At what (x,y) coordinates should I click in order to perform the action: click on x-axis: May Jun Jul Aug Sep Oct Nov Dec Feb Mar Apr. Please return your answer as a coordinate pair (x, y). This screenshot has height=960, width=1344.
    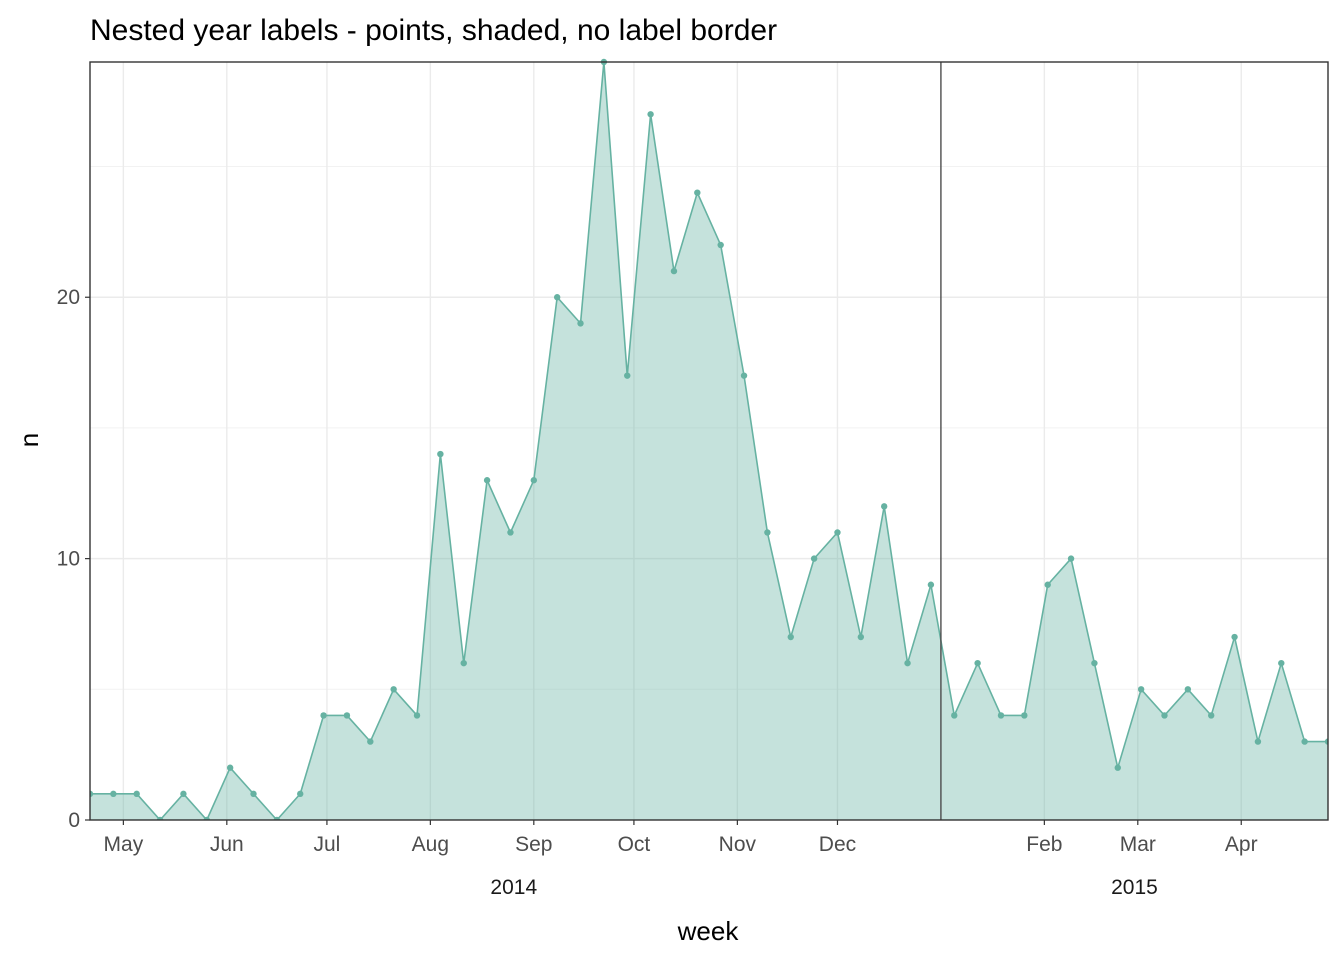
    Looking at the image, I should click on (681, 838).